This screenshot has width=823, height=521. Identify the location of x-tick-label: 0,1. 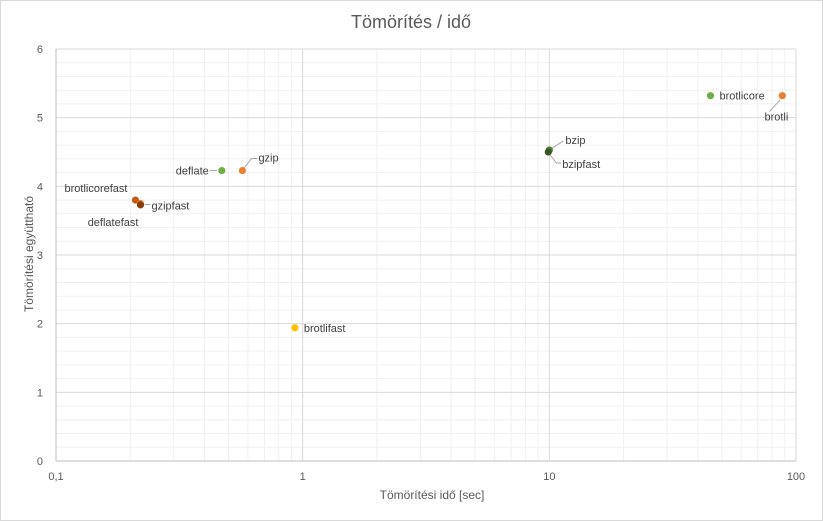
(55, 477).